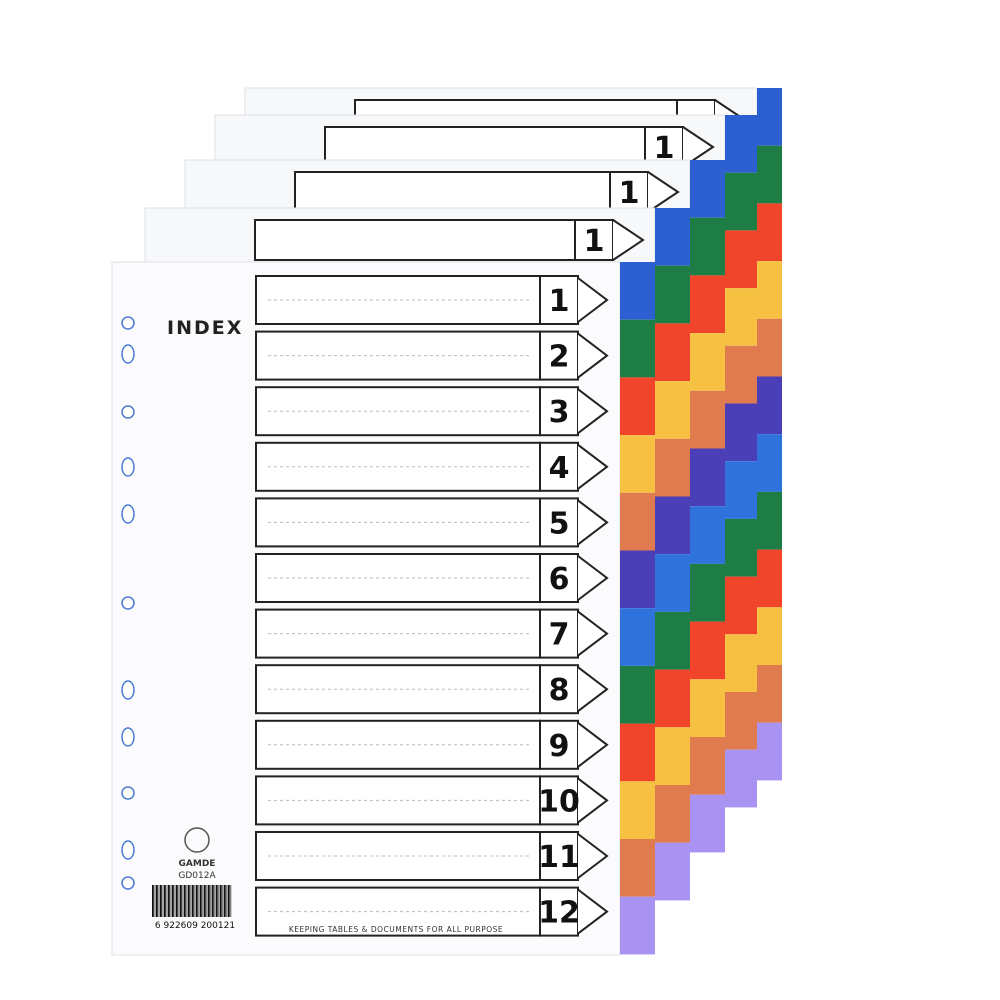  What do you see at coordinates (205, 328) in the screenshot?
I see `heading: INDEX` at bounding box center [205, 328].